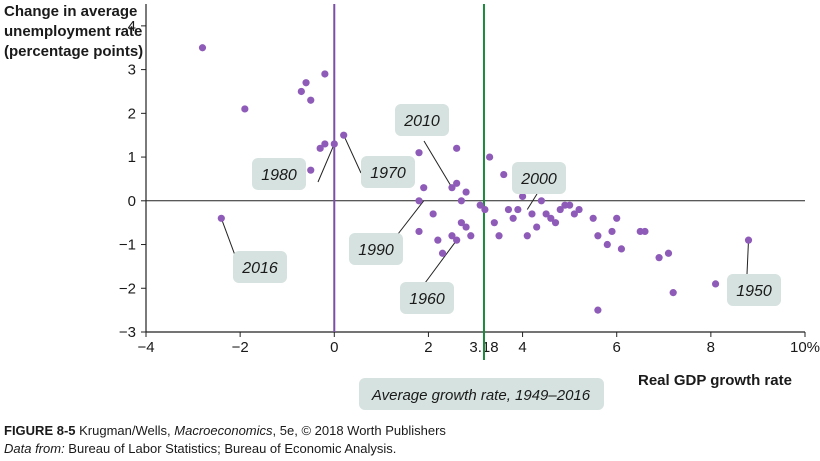 The height and width of the screenshot is (461, 820). I want to click on average-growth-label: Average growth rate, 1949–2016, so click(481, 395).